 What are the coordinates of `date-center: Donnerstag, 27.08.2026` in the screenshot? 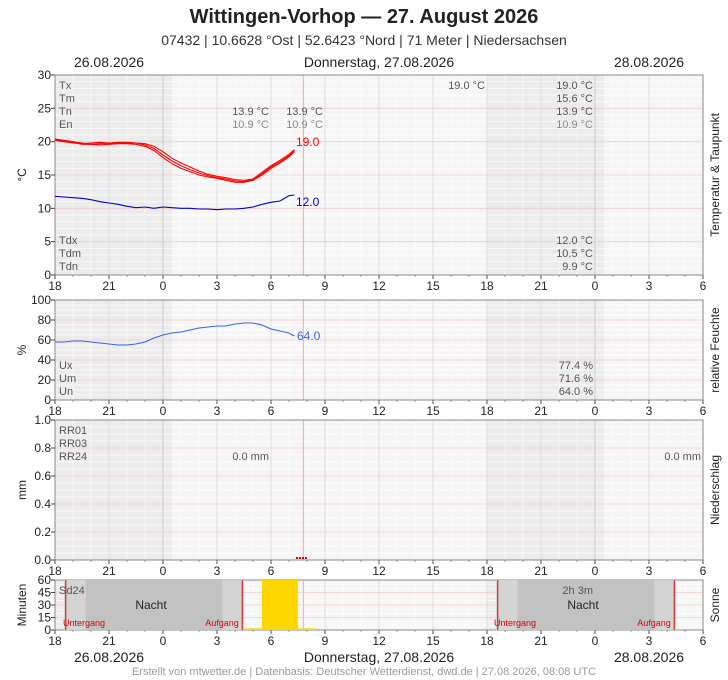 It's located at (379, 62).